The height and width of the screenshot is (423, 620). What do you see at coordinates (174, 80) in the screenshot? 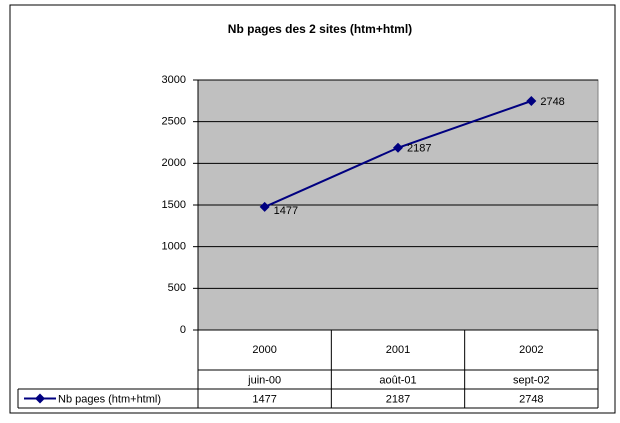
I see `y-tick-label: 3000` at bounding box center [174, 80].